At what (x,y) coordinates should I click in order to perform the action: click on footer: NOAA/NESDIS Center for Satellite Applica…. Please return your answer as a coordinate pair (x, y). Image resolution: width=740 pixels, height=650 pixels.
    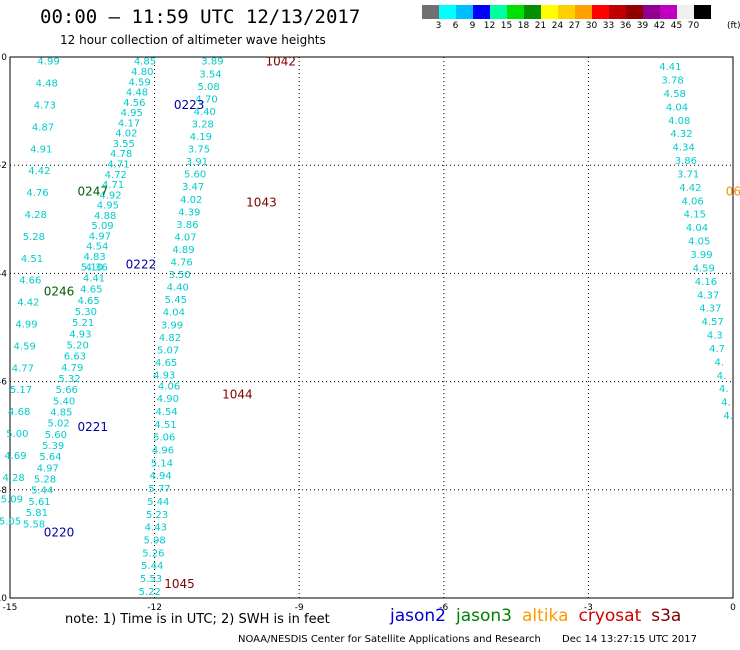
    Looking at the image, I should click on (467, 639).